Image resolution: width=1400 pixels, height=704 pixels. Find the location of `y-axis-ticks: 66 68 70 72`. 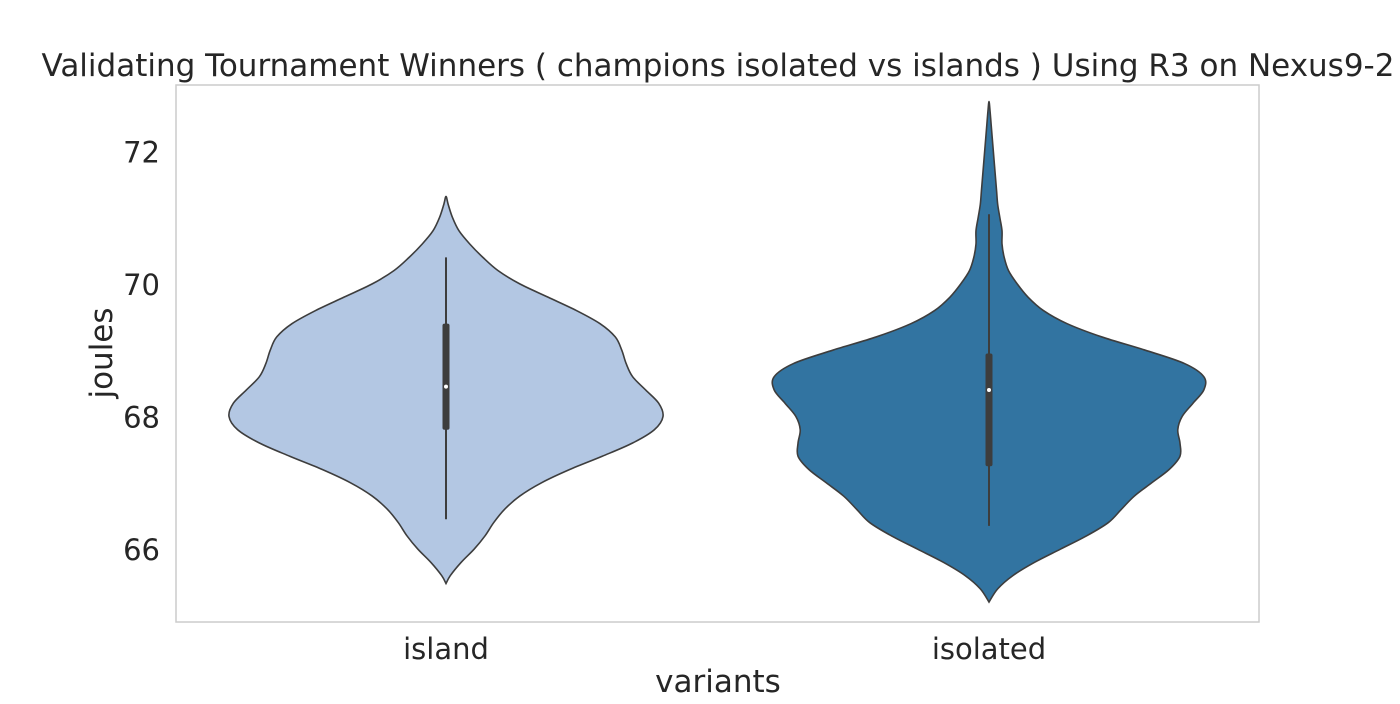

y-axis-ticks: 66 68 70 72 is located at coordinates (141, 351).